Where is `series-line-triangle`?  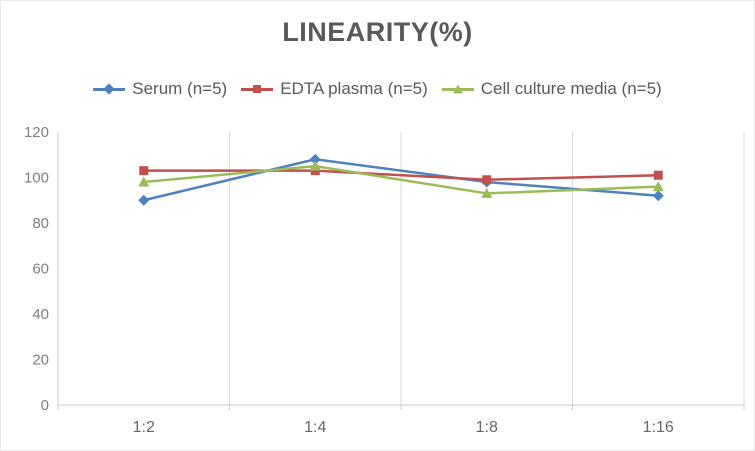 series-line-triangle is located at coordinates (401, 179).